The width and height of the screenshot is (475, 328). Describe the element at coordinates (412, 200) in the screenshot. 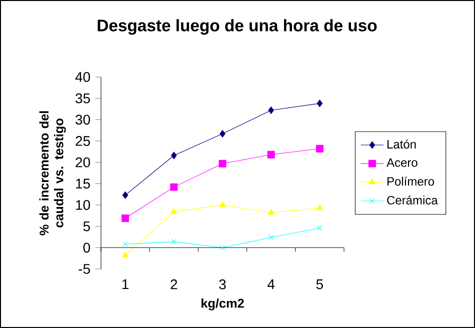

I see `legend-label: Cerámica` at that location.